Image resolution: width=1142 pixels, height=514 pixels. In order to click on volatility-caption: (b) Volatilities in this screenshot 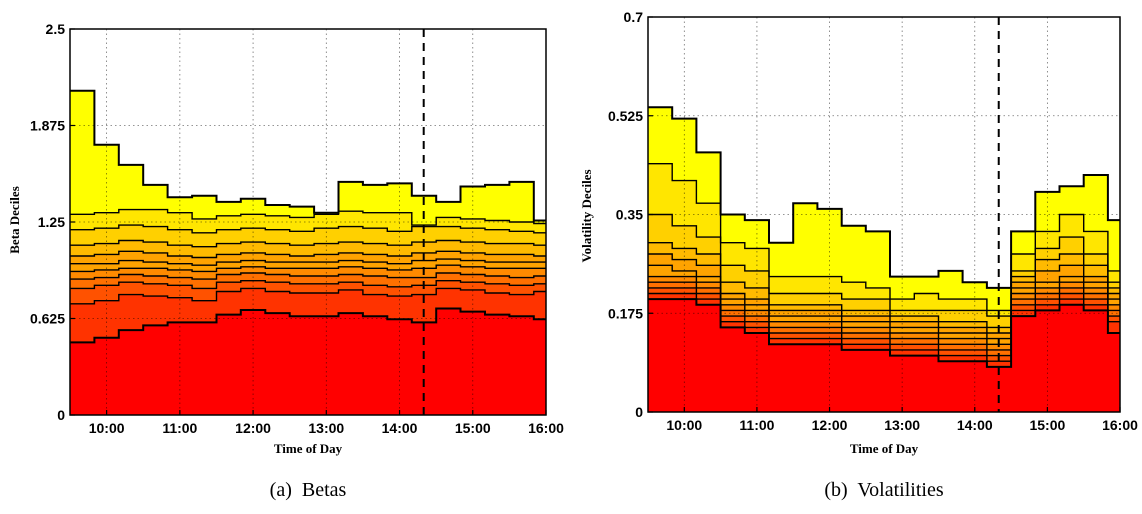, I will do `click(883, 490)`.